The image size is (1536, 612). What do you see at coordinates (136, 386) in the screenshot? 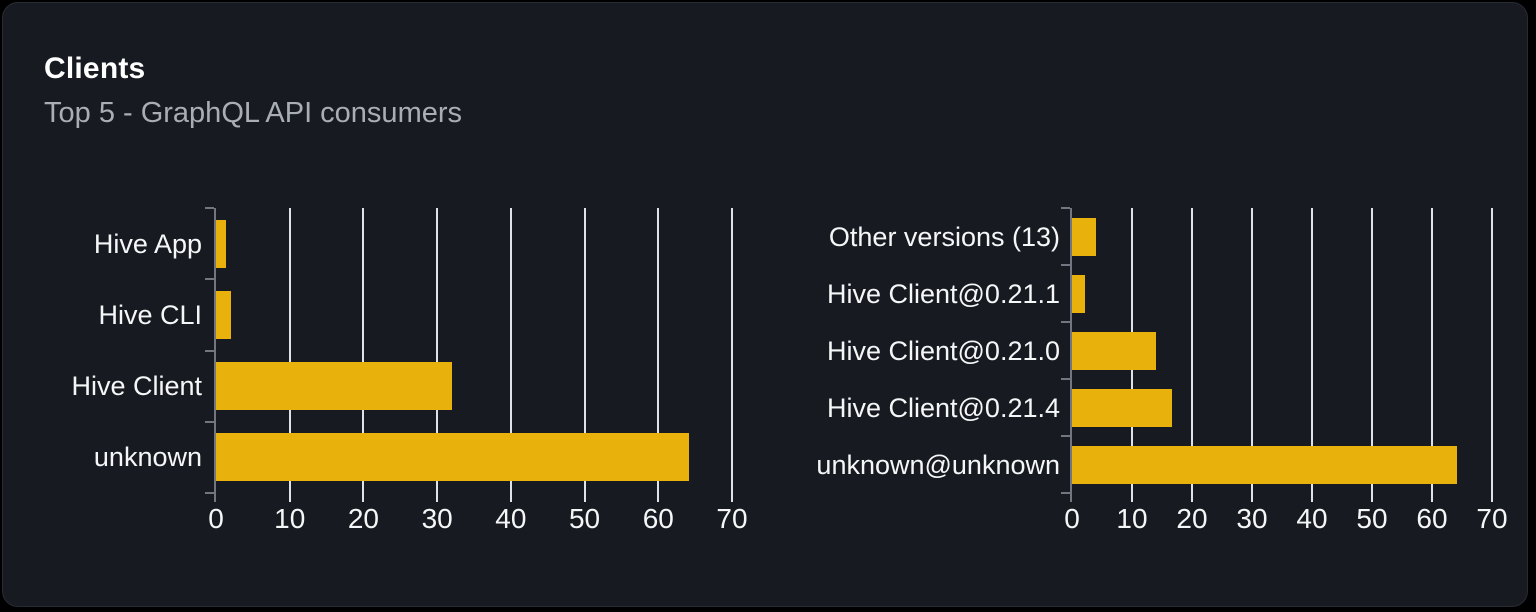
I see `category-label: Hive Client` at bounding box center [136, 386].